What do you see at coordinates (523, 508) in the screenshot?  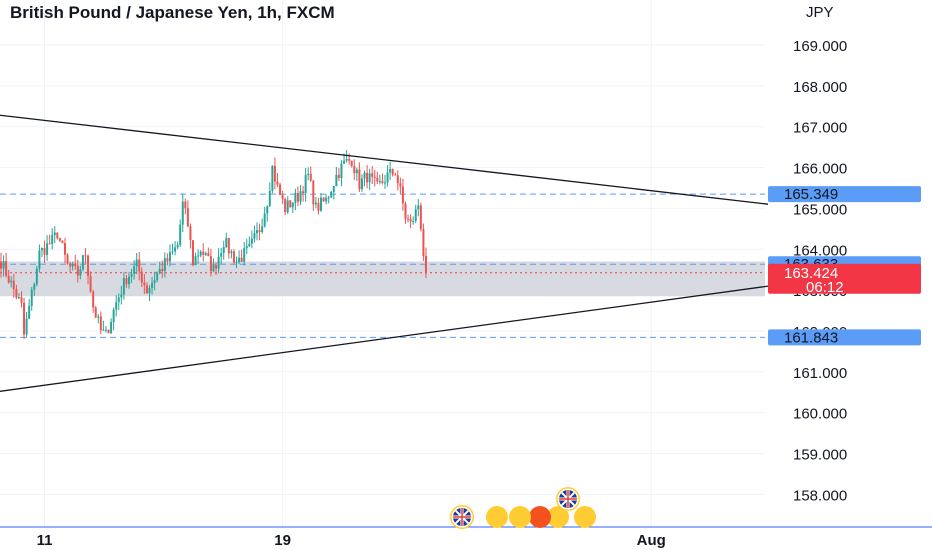 I see `event-icons` at bounding box center [523, 508].